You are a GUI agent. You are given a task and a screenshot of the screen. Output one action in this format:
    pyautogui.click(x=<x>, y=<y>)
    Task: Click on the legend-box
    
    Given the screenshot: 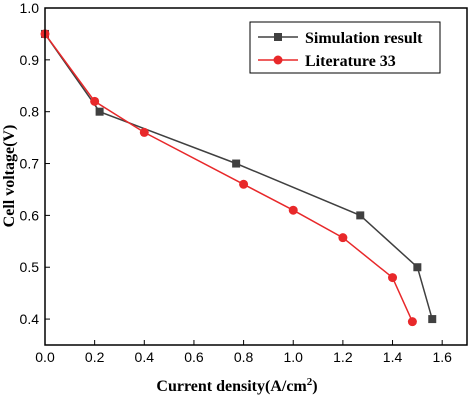 What is the action you would take?
    pyautogui.click(x=345, y=47)
    